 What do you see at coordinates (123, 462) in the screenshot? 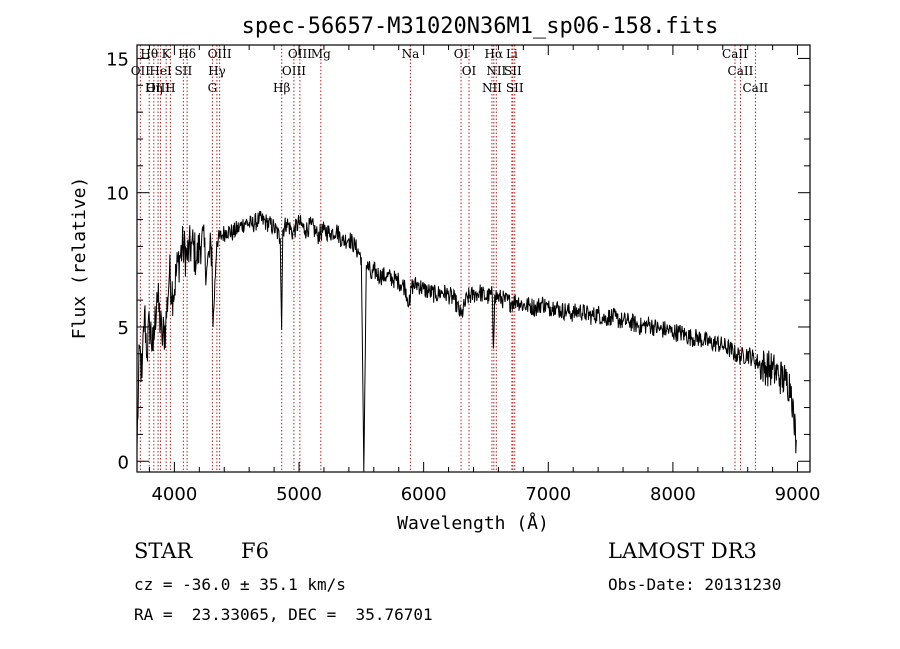
I see `y-tick-label: 0` at bounding box center [123, 462].